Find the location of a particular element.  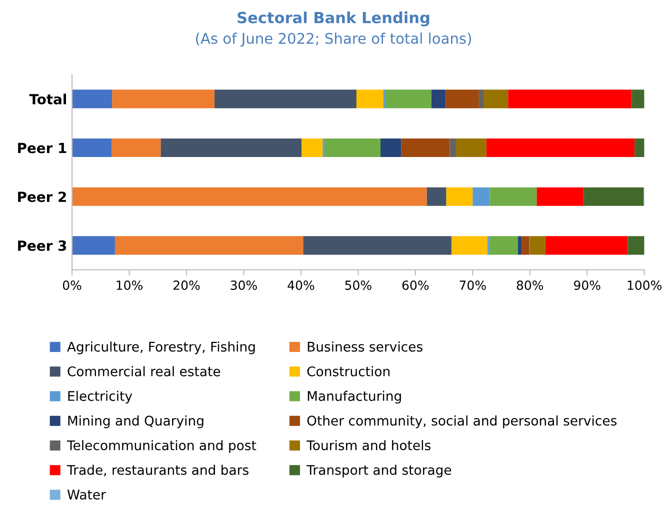

x-tick-label: 80% is located at coordinates (530, 285).